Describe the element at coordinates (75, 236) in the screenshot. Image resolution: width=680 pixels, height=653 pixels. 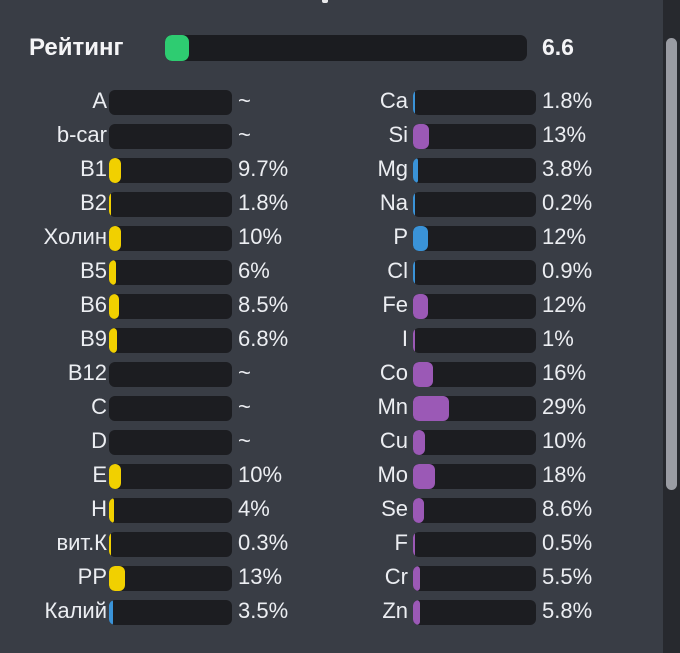
I see `nutrient-name: Холин` at that location.